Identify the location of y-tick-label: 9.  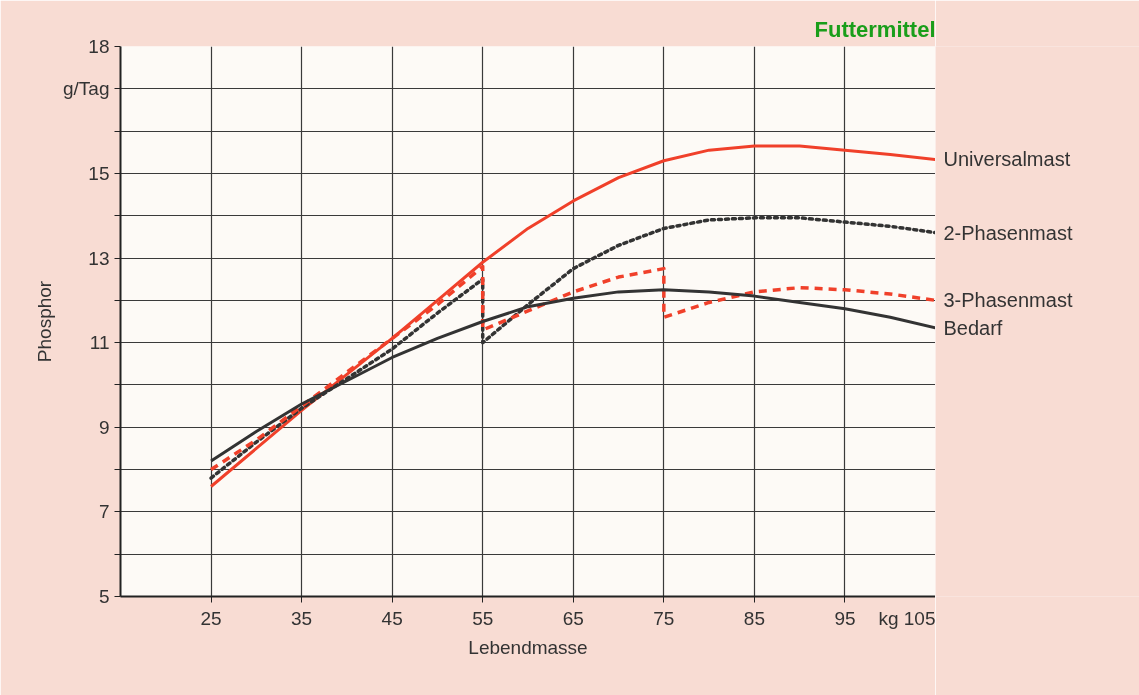
(104, 427).